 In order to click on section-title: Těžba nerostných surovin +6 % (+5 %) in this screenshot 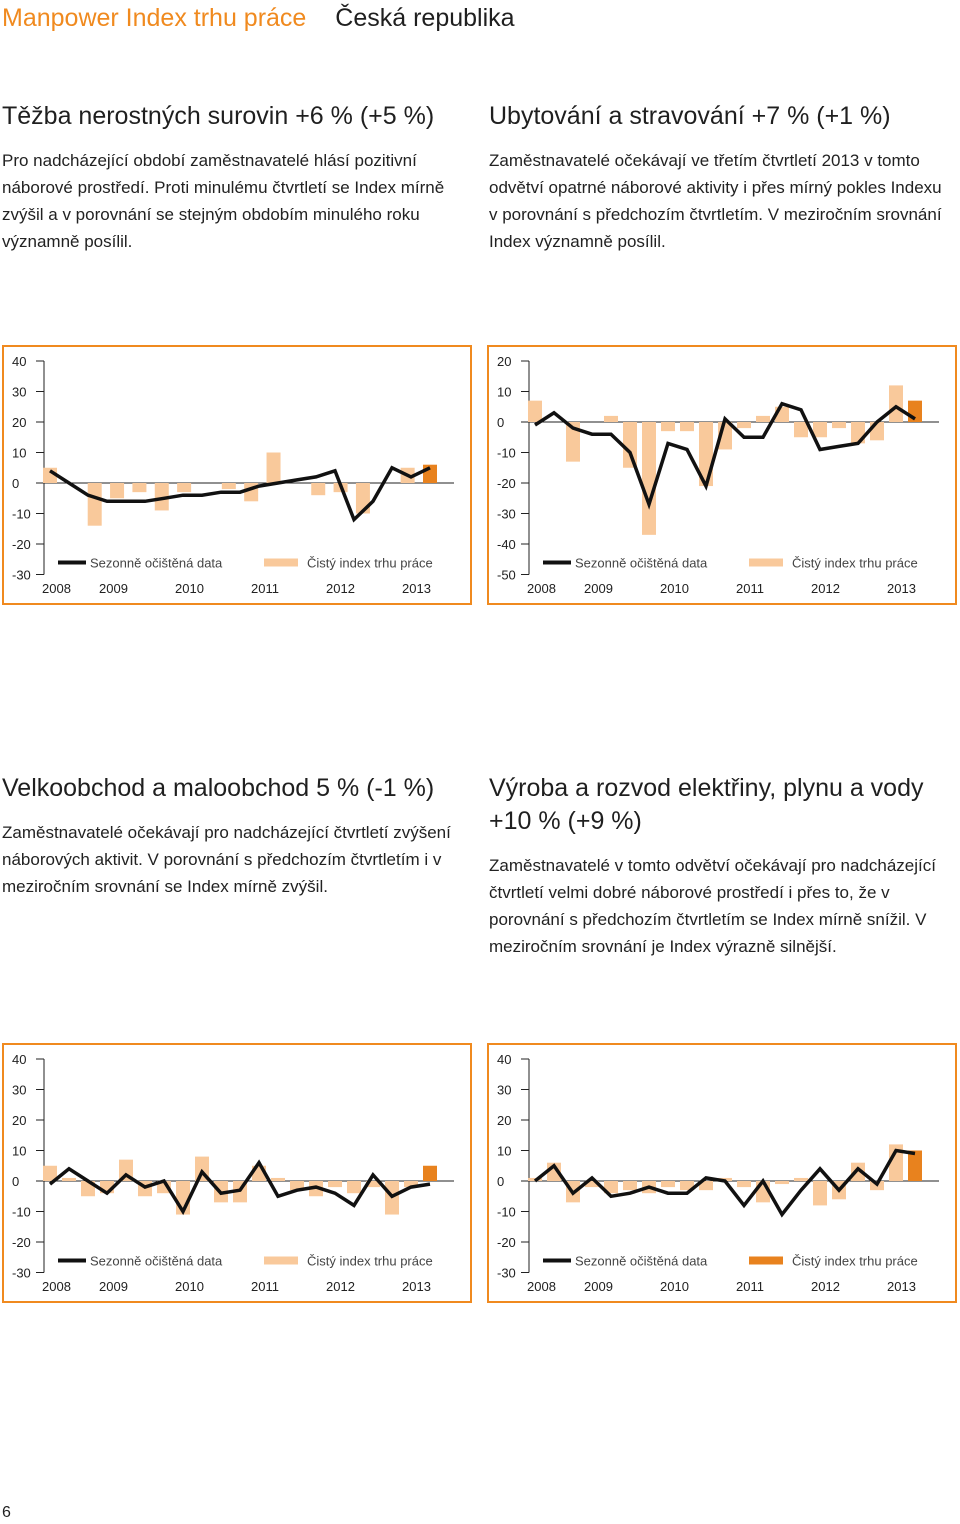, I will do `click(218, 116)`.